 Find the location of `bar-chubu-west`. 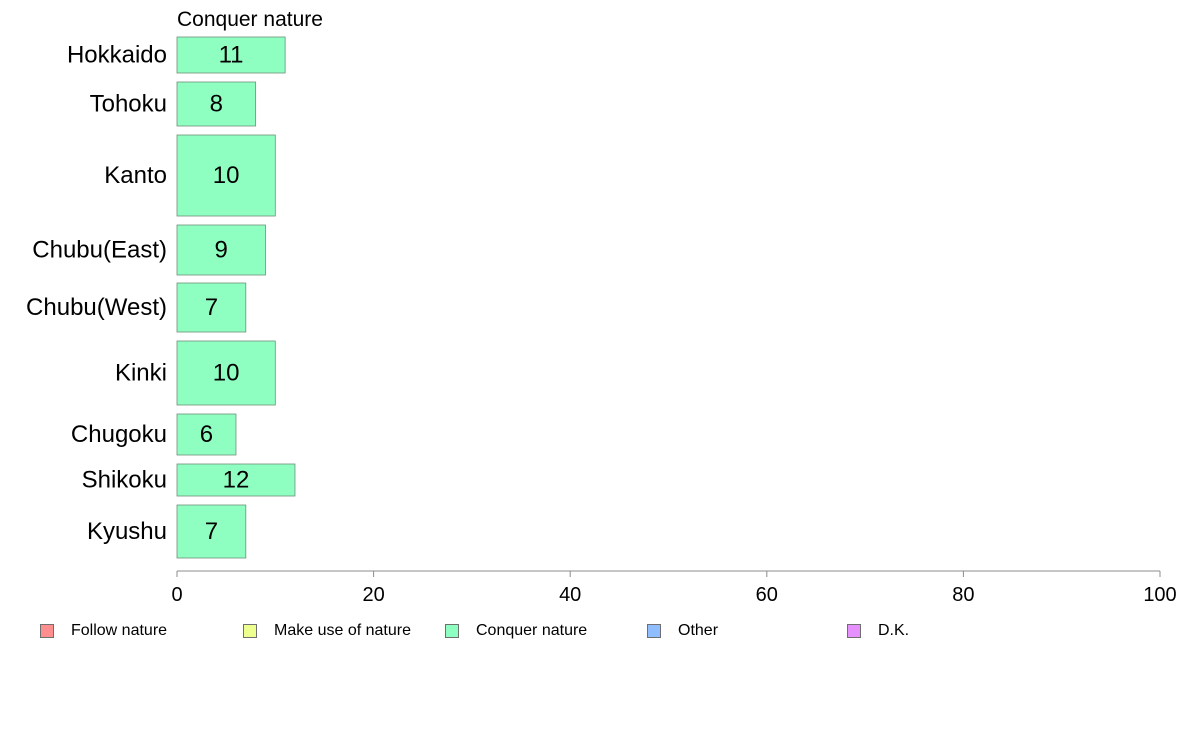

bar-chubu-west is located at coordinates (211, 307).